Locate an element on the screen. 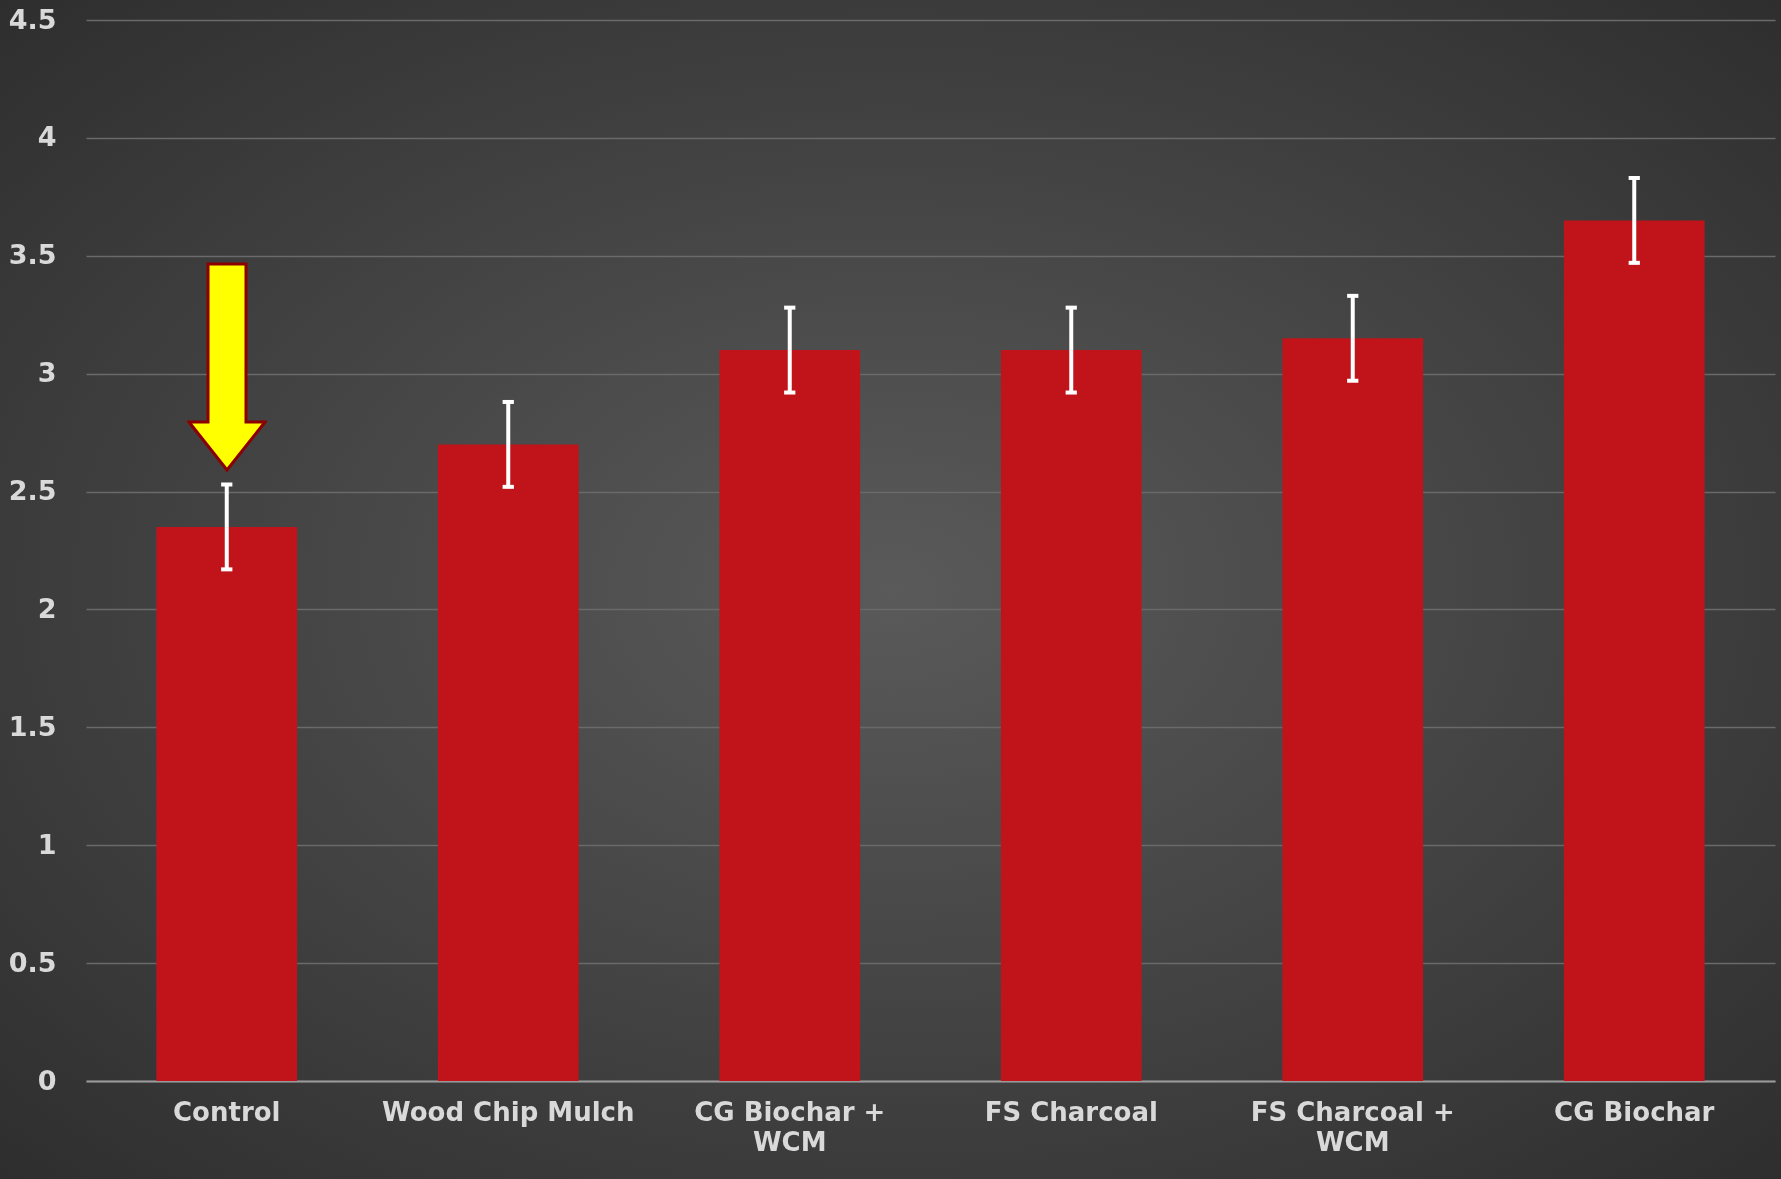 The width and height of the screenshot is (1781, 1179). y-tick-label: 3.5 is located at coordinates (32, 255).